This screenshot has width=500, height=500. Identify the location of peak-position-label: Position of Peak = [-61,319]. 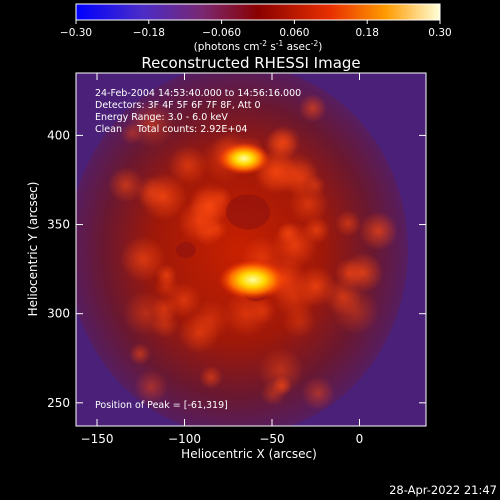
(161, 405).